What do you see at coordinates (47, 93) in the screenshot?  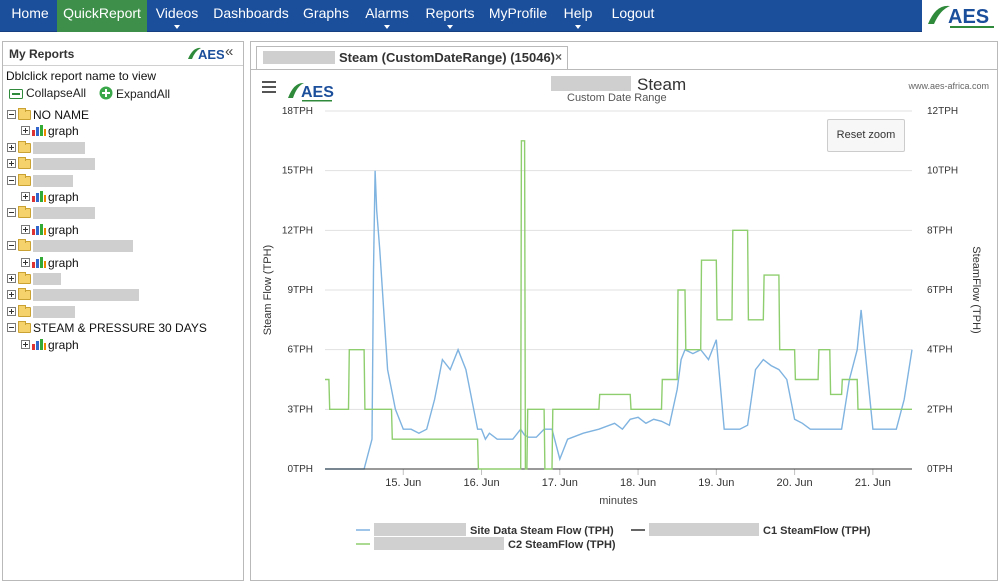 I see `collapse-all-button: CollapseAll` at bounding box center [47, 93].